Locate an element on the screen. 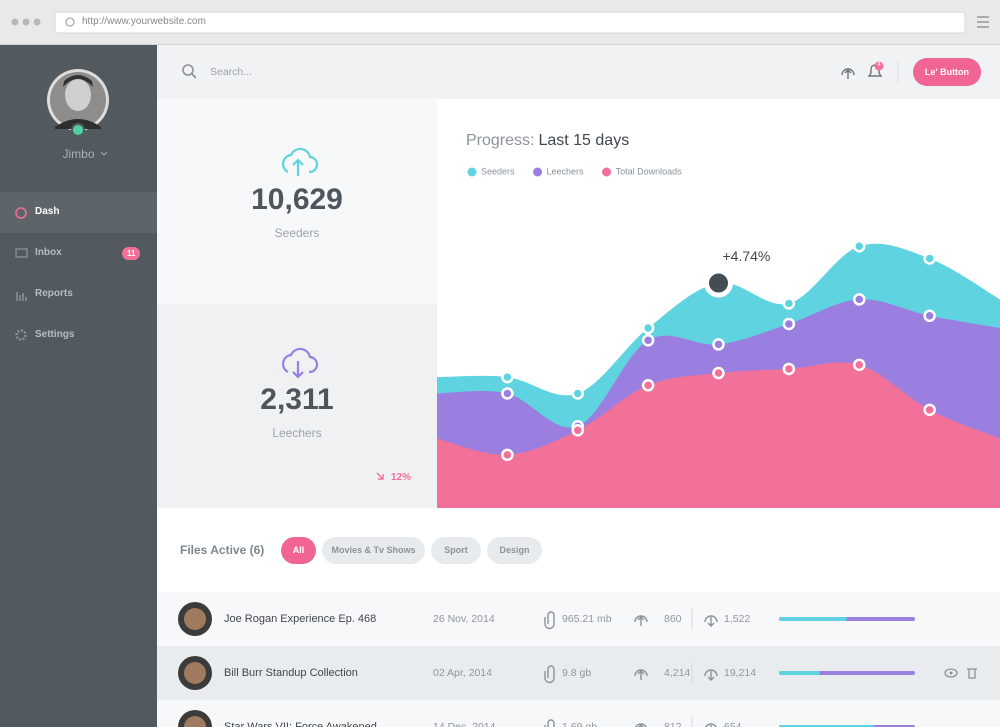 Image resolution: width=1000 pixels, height=727 pixels. primary-button: Le' Button is located at coordinates (947, 72).